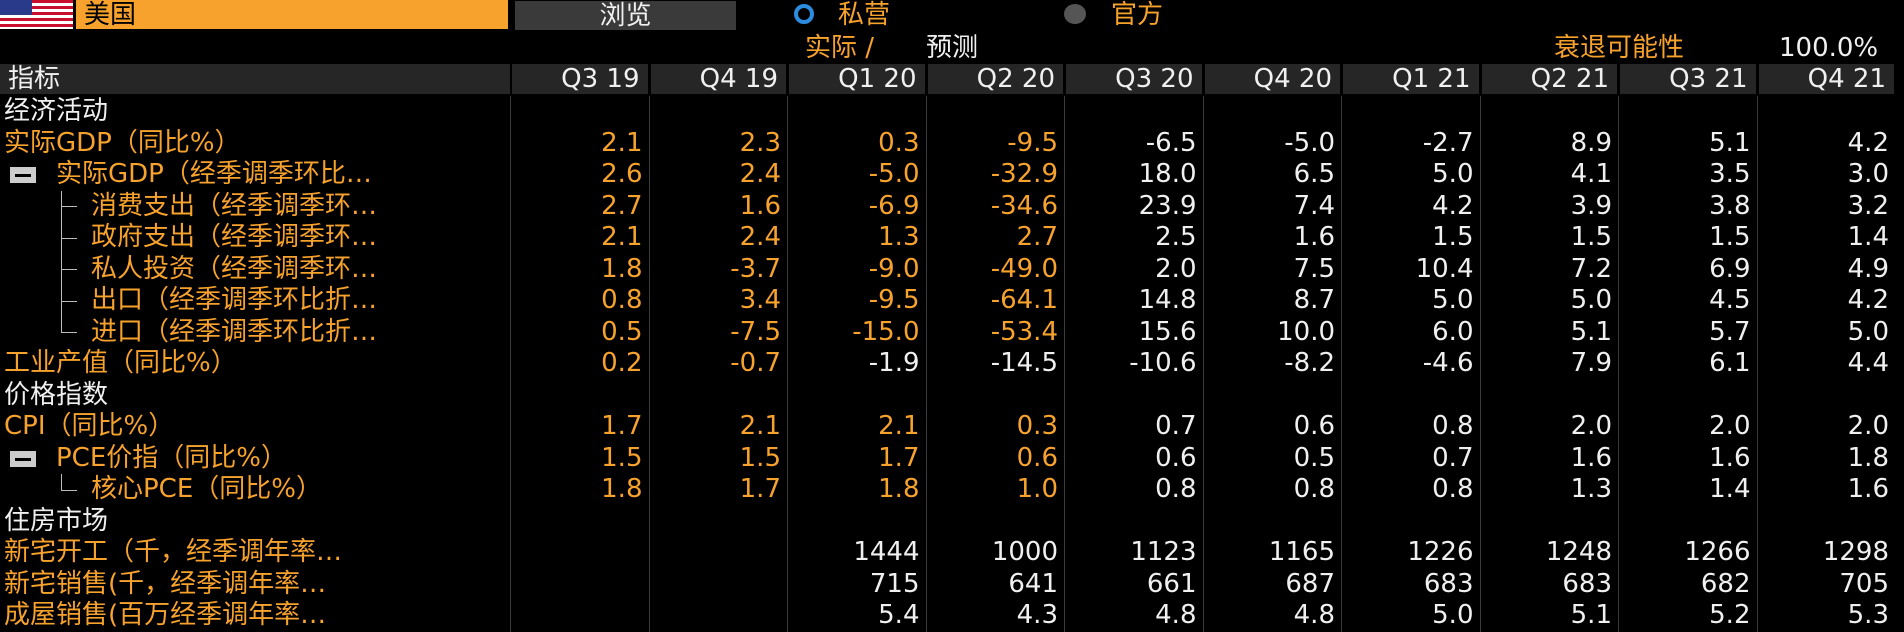 This screenshot has width=1904, height=632. I want to click on value-cell: 7.2, so click(1591, 268).